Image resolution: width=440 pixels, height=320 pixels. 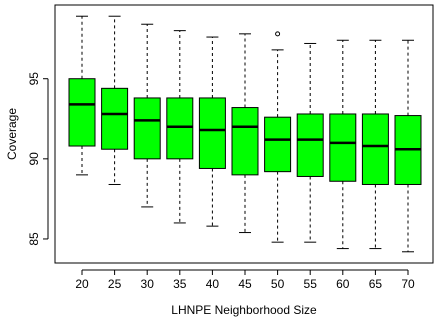 What do you see at coordinates (244, 310) in the screenshot?
I see `x-axis-title: LHNPE Neighborhood Size` at bounding box center [244, 310].